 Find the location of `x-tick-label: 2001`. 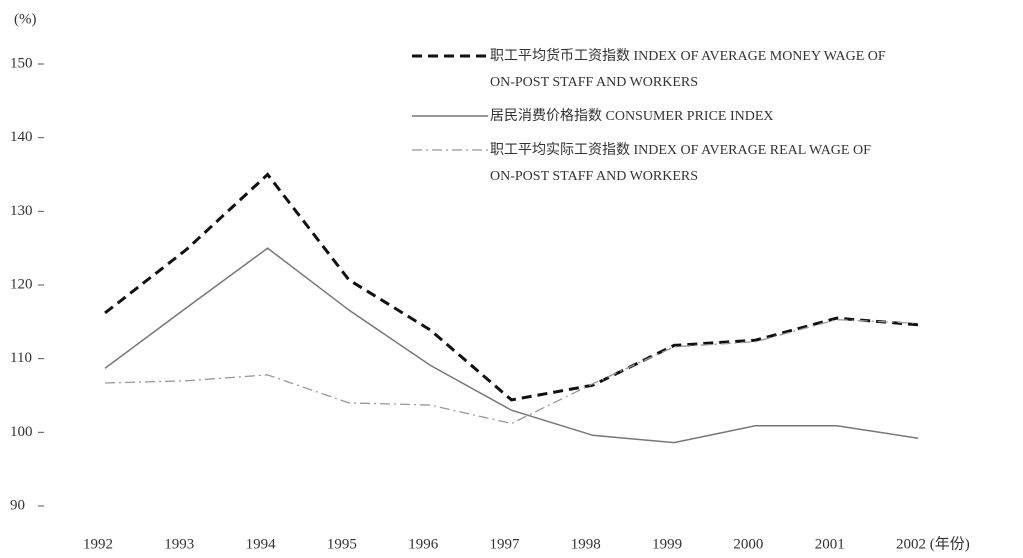

x-tick-label: 2001 is located at coordinates (830, 544).